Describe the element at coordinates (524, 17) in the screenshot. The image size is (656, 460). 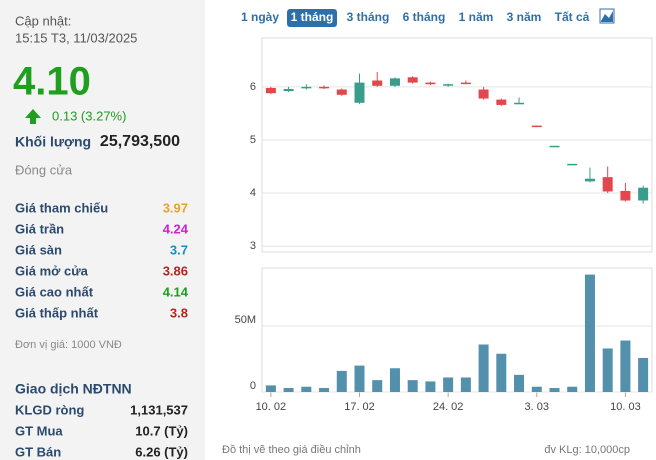
I see `tab: 3 năm` at that location.